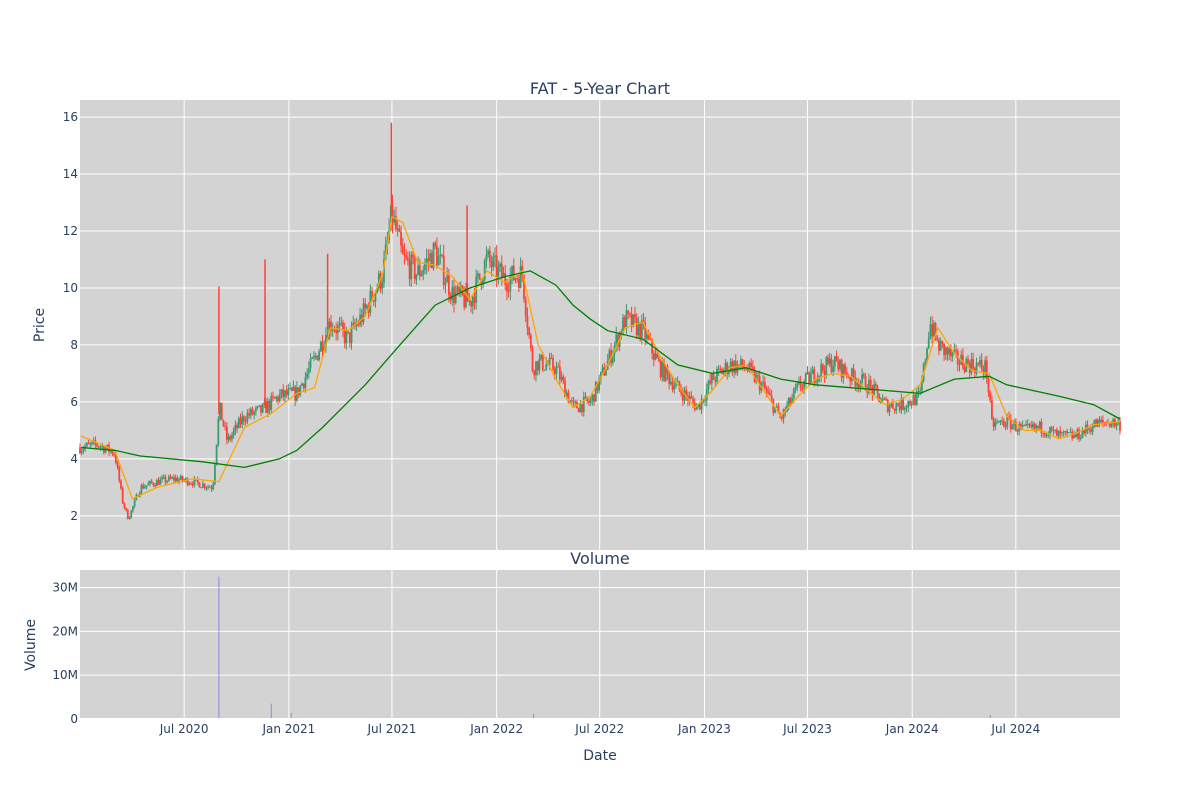  What do you see at coordinates (219, 647) in the screenshot?
I see `volume-bar` at bounding box center [219, 647].